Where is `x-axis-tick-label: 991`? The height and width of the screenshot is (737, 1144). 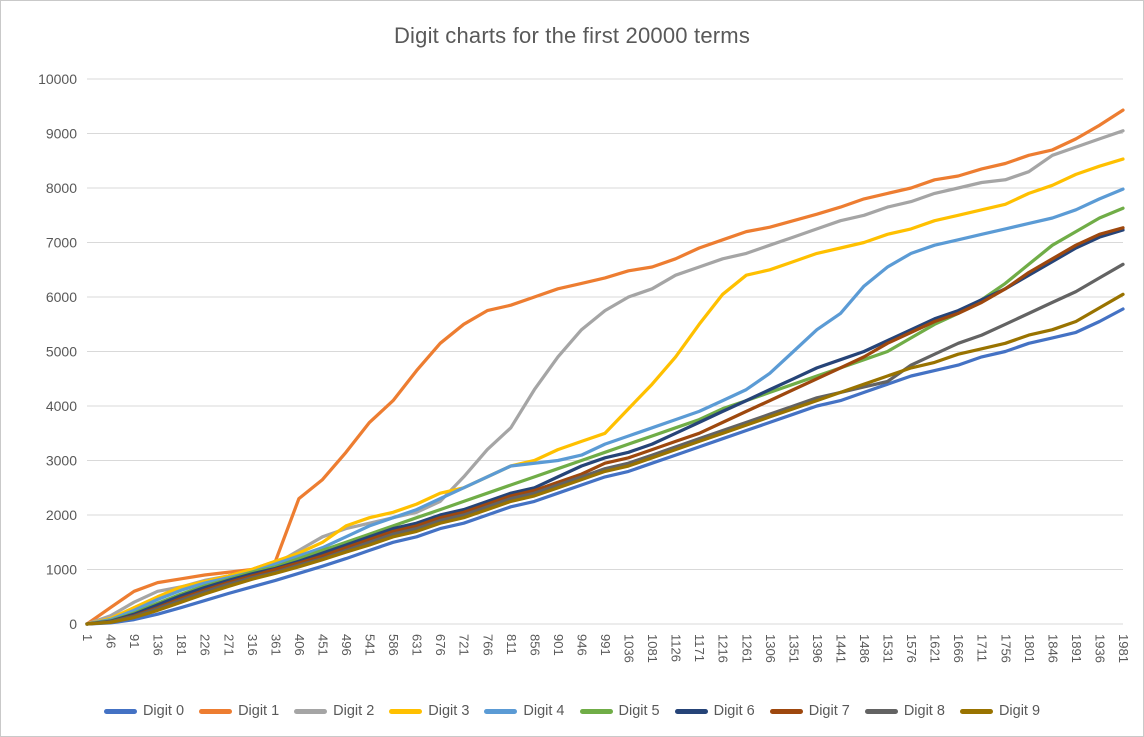
x-axis-tick-label: 991 is located at coordinates (605, 645).